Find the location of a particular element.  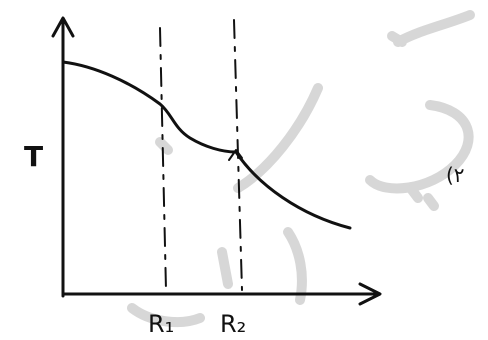

y-axis is located at coordinates (63, 157).